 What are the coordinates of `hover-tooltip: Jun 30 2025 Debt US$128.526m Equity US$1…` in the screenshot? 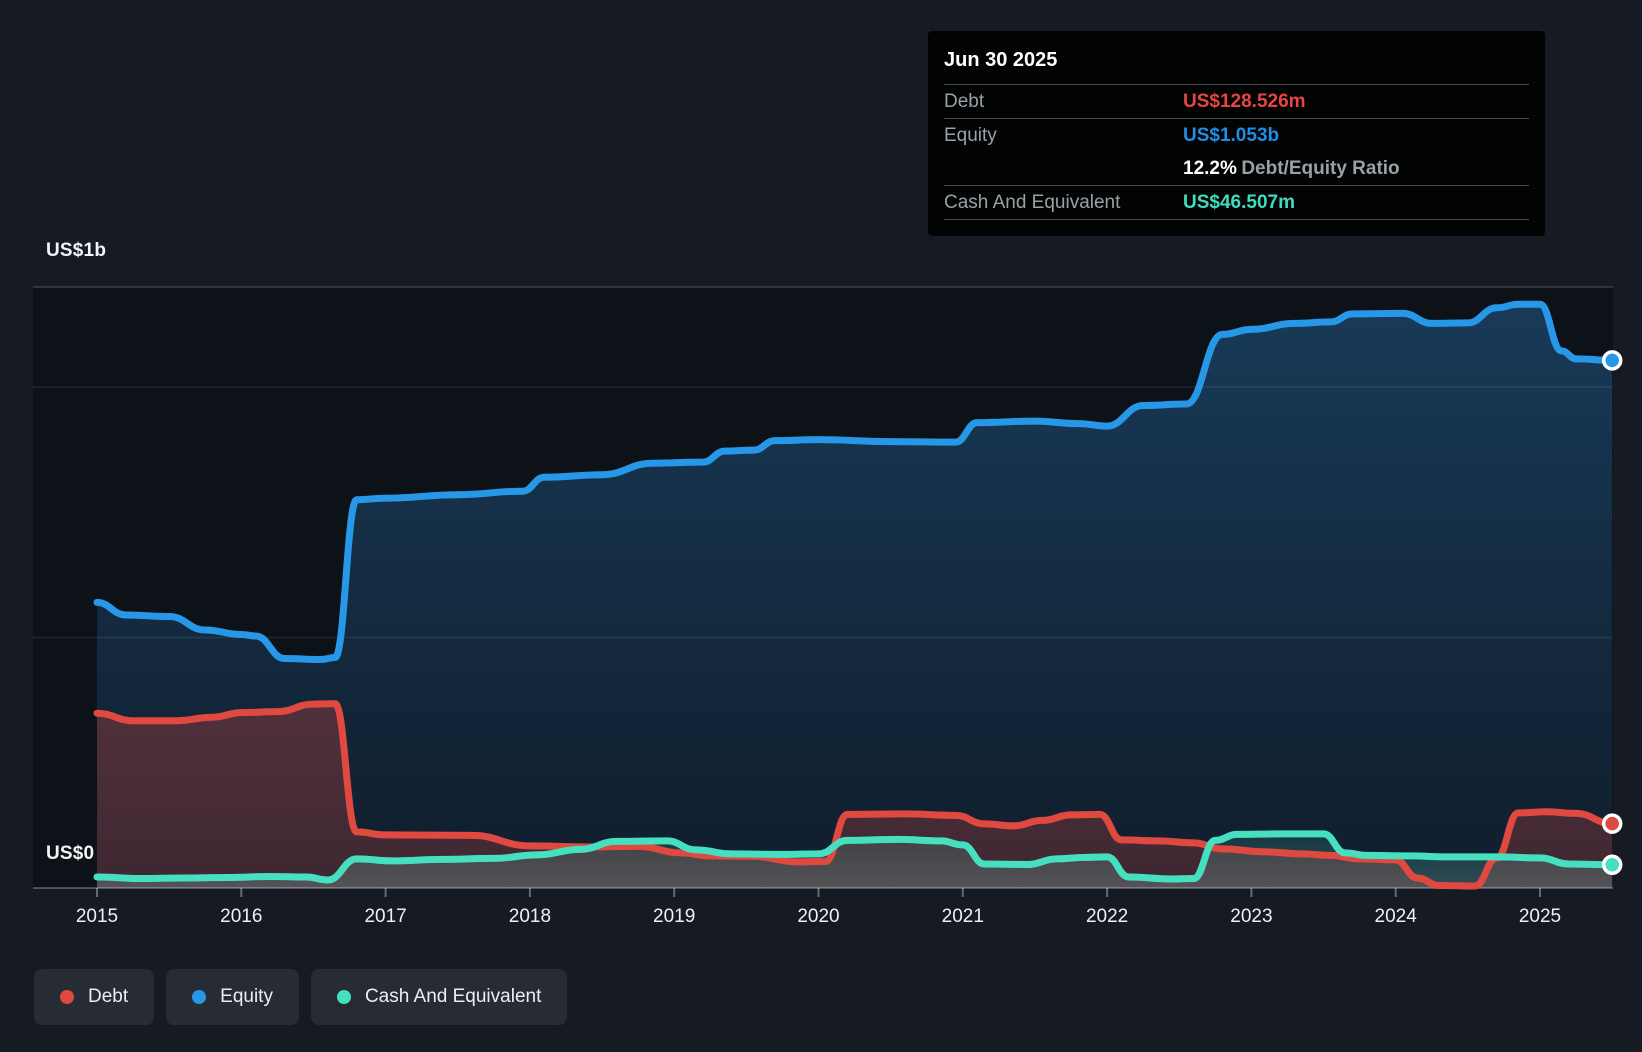 It's located at (1236, 133).